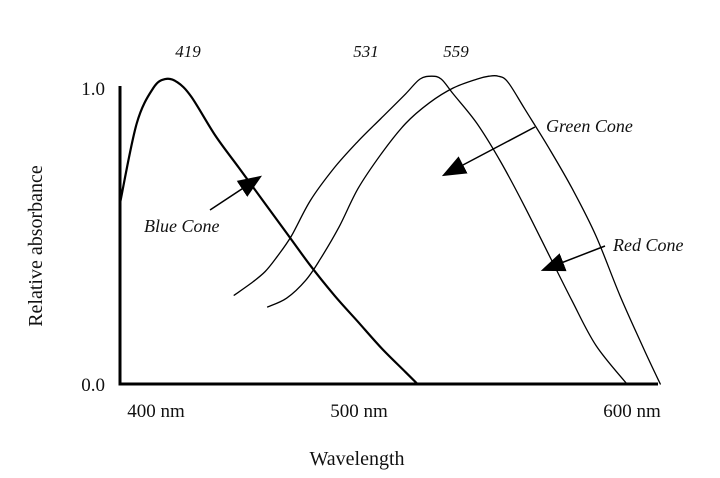 The width and height of the screenshot is (720, 478). I want to click on y-tick-label: 1.0, so click(93, 89).